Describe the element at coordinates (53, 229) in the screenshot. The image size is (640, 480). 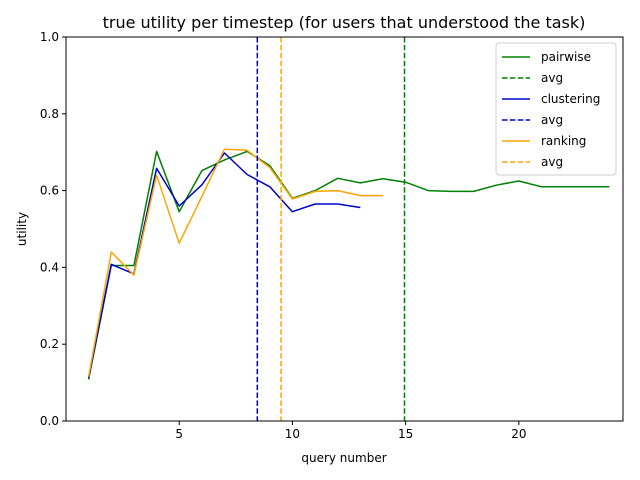
I see `y-axis-ticks: 0.0 0.2 0.4 0.6 0.8 1.0` at that location.